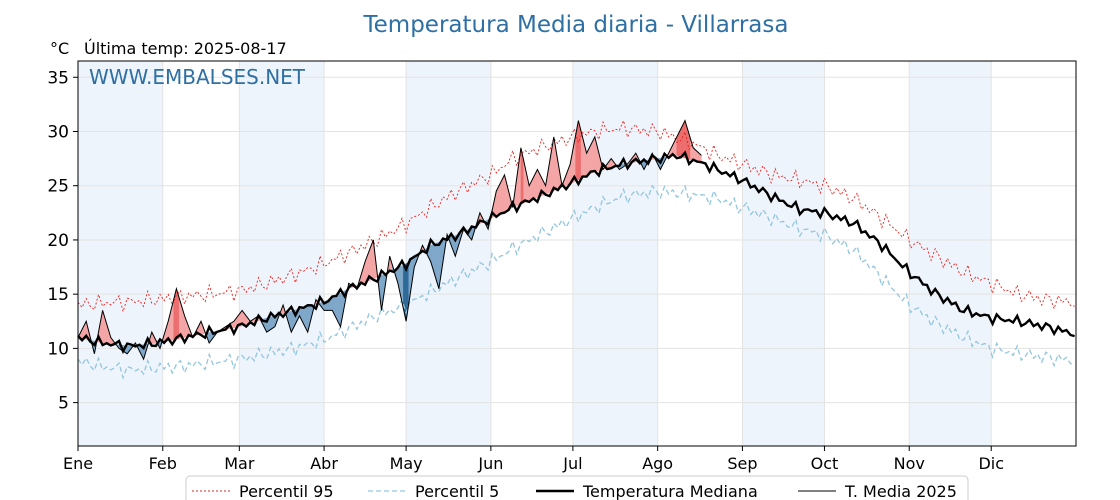 Image resolution: width=1120 pixels, height=500 pixels. What do you see at coordinates (185, 48) in the screenshot?
I see `last-temp-label: Última temp: 2025-08-17` at bounding box center [185, 48].